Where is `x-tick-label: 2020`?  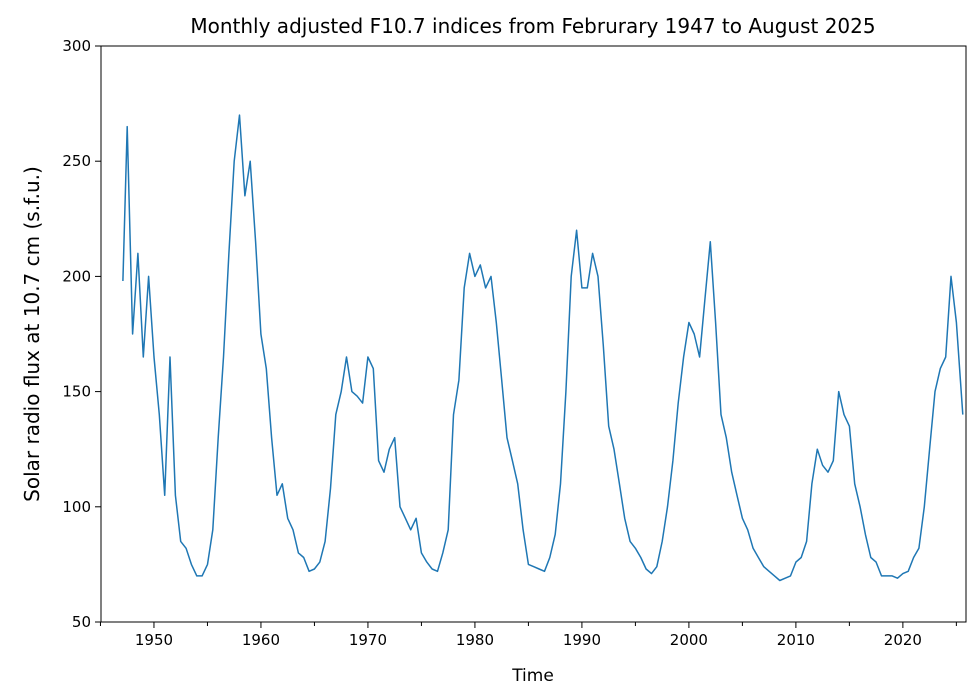 x-tick-label: 2020 is located at coordinates (903, 640).